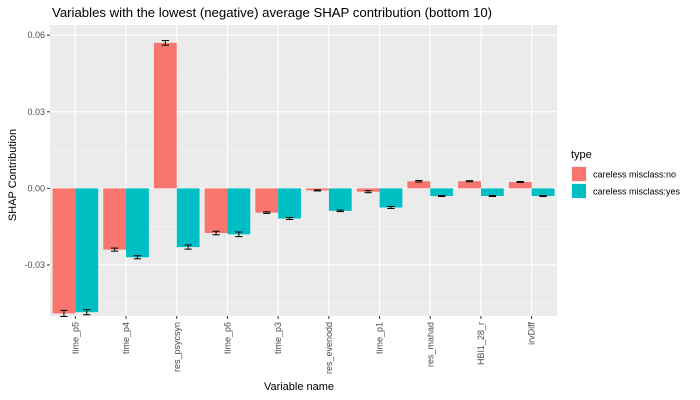 The width and height of the screenshot is (700, 400). I want to click on x-axis-label: Variable name, so click(299, 387).